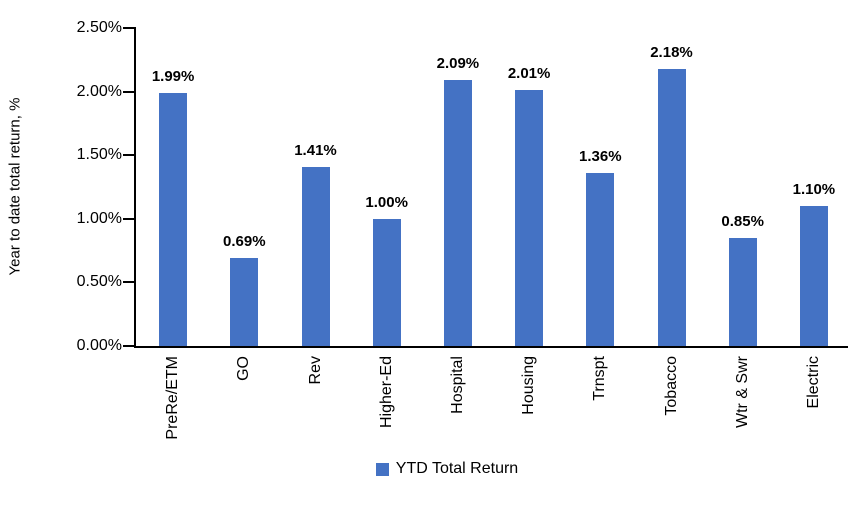 The height and width of the screenshot is (513, 852). I want to click on bar-value-label: 2.09%, so click(458, 64).